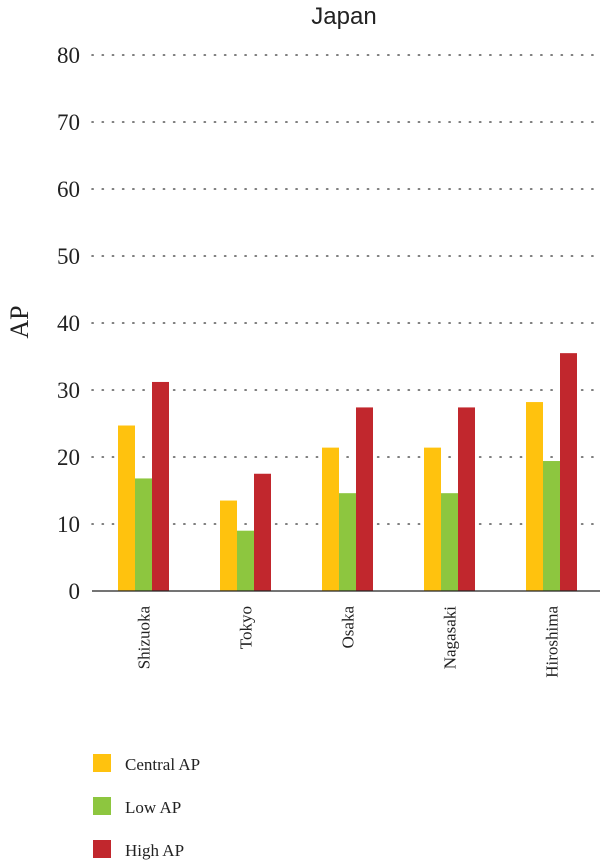 This screenshot has width=600, height=866. What do you see at coordinates (143, 534) in the screenshot?
I see `bar-low-ap-shizuoka` at bounding box center [143, 534].